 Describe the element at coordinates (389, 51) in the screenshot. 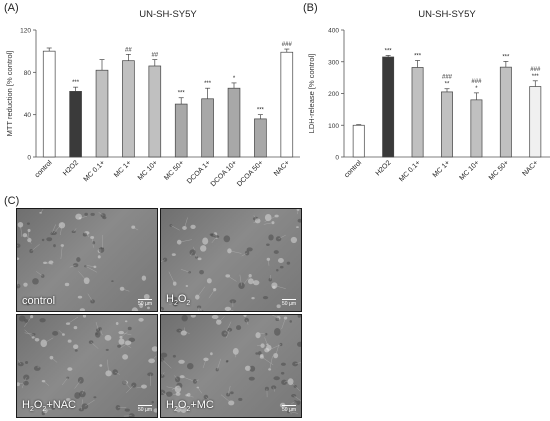

I see `significance-label: ***` at that location.